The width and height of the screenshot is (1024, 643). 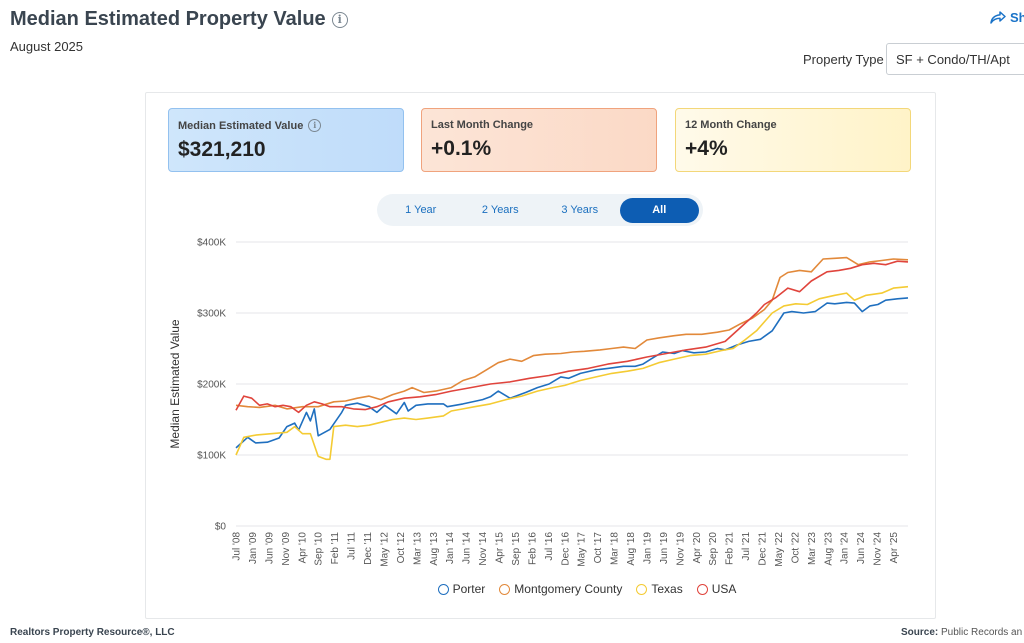 What do you see at coordinates (615, 548) in the screenshot?
I see `x-tick-label: Mar '18` at bounding box center [615, 548].